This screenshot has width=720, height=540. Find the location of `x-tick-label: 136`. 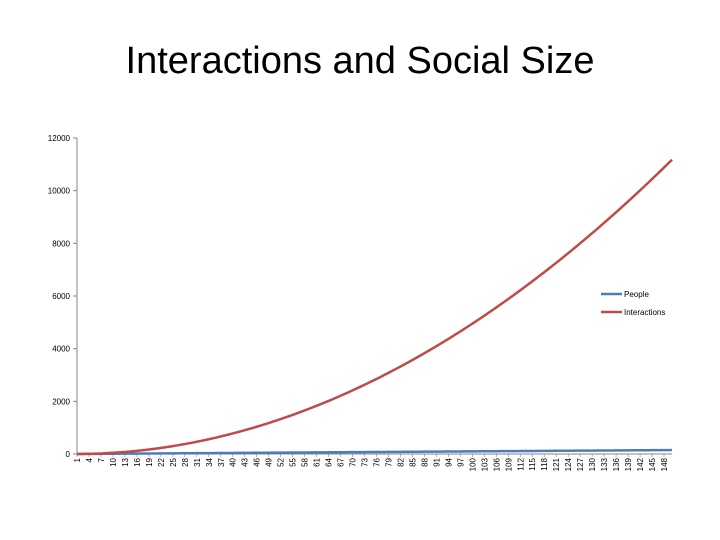

x-tick-label: 136 is located at coordinates (616, 464).